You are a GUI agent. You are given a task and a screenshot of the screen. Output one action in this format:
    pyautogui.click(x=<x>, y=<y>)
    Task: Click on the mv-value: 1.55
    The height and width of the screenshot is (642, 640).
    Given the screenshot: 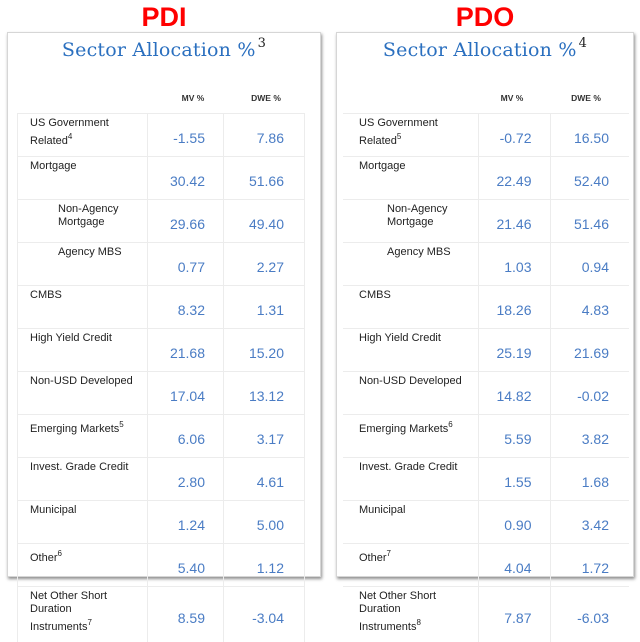 What is the action you would take?
    pyautogui.click(x=514, y=479)
    